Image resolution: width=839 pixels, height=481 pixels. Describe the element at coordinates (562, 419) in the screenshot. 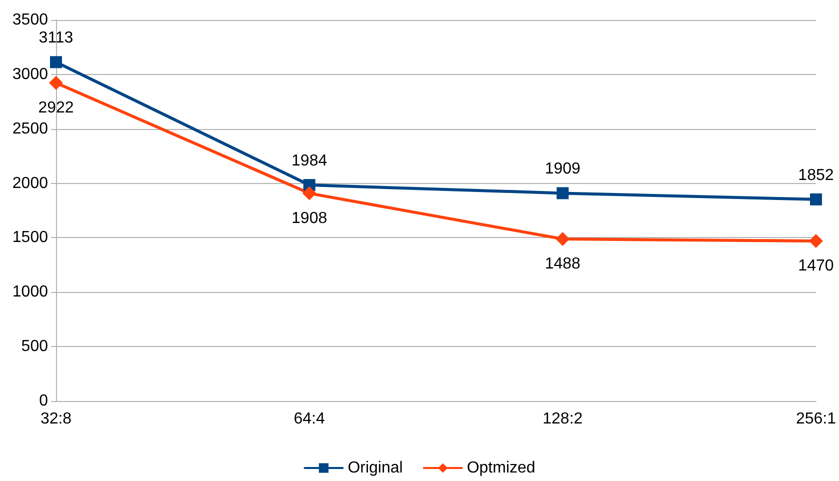

I see `x-tick-label: 128:2` at that location.